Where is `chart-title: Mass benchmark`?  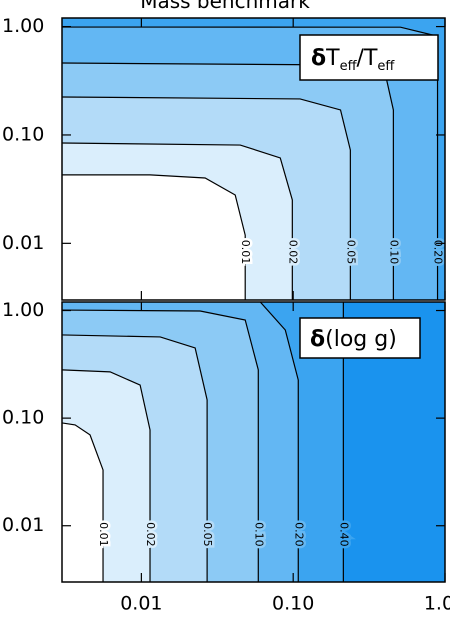 chart-title: Mass benchmark is located at coordinates (225, 6).